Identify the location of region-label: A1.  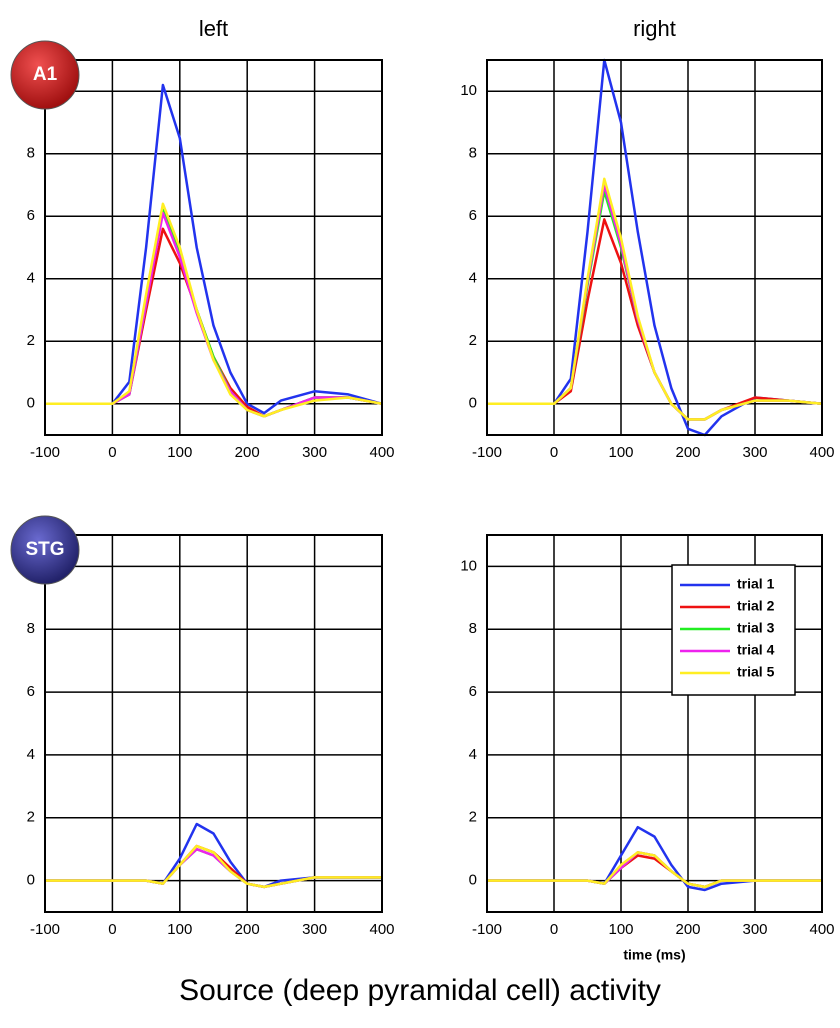
(45, 74).